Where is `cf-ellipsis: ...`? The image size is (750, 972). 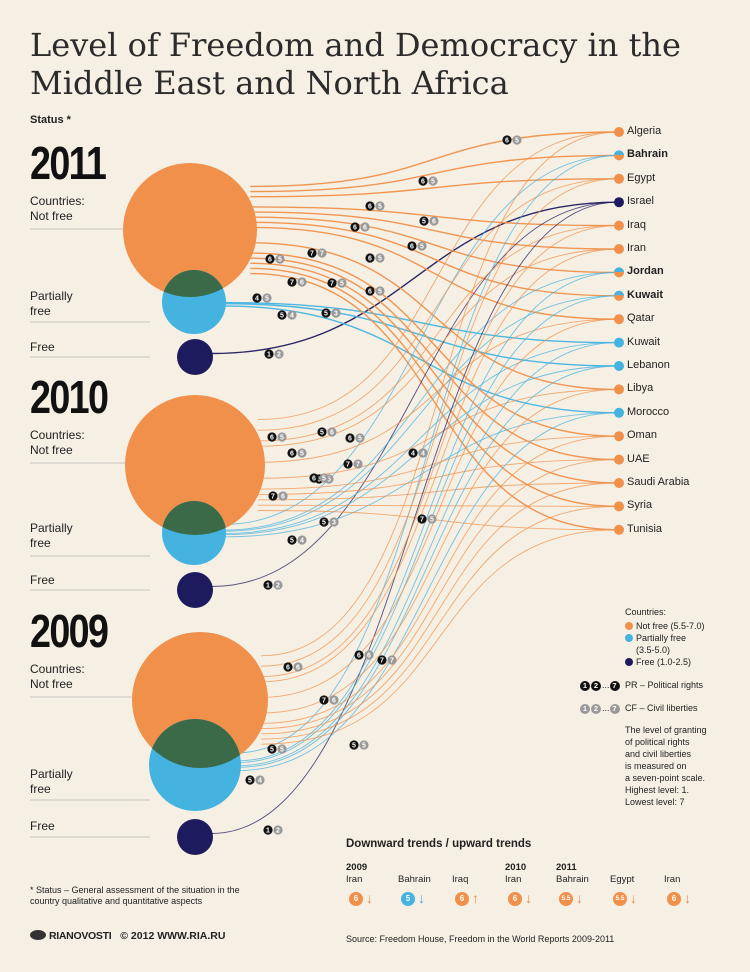
cf-ellipsis: ... is located at coordinates (606, 708).